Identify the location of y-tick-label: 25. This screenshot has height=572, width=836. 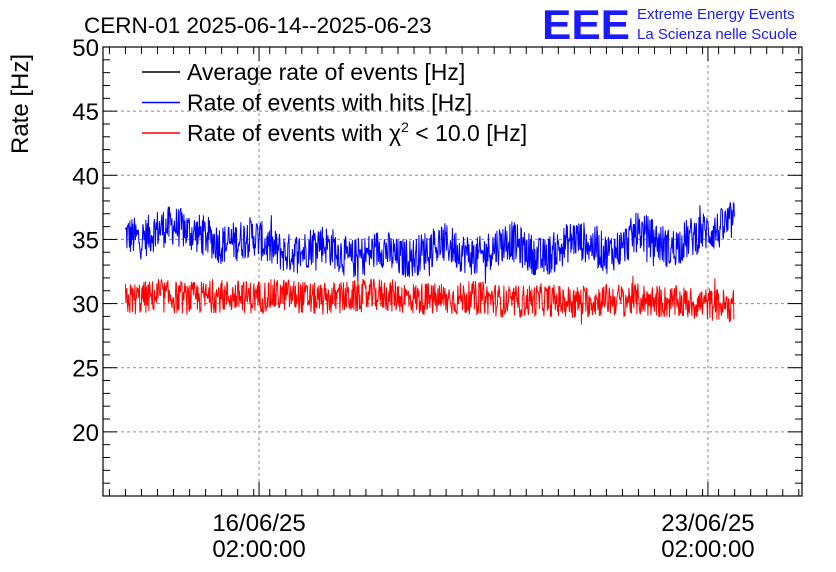
(85, 369).